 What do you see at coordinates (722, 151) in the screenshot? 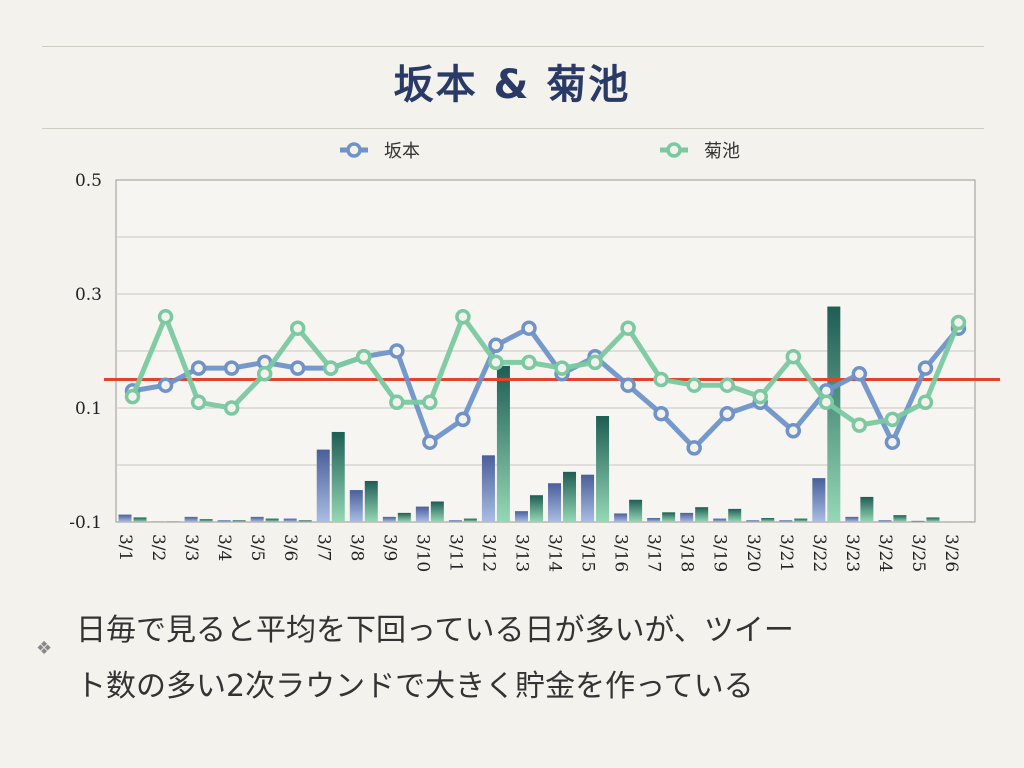
I see `legend-label: 菊池` at bounding box center [722, 151].